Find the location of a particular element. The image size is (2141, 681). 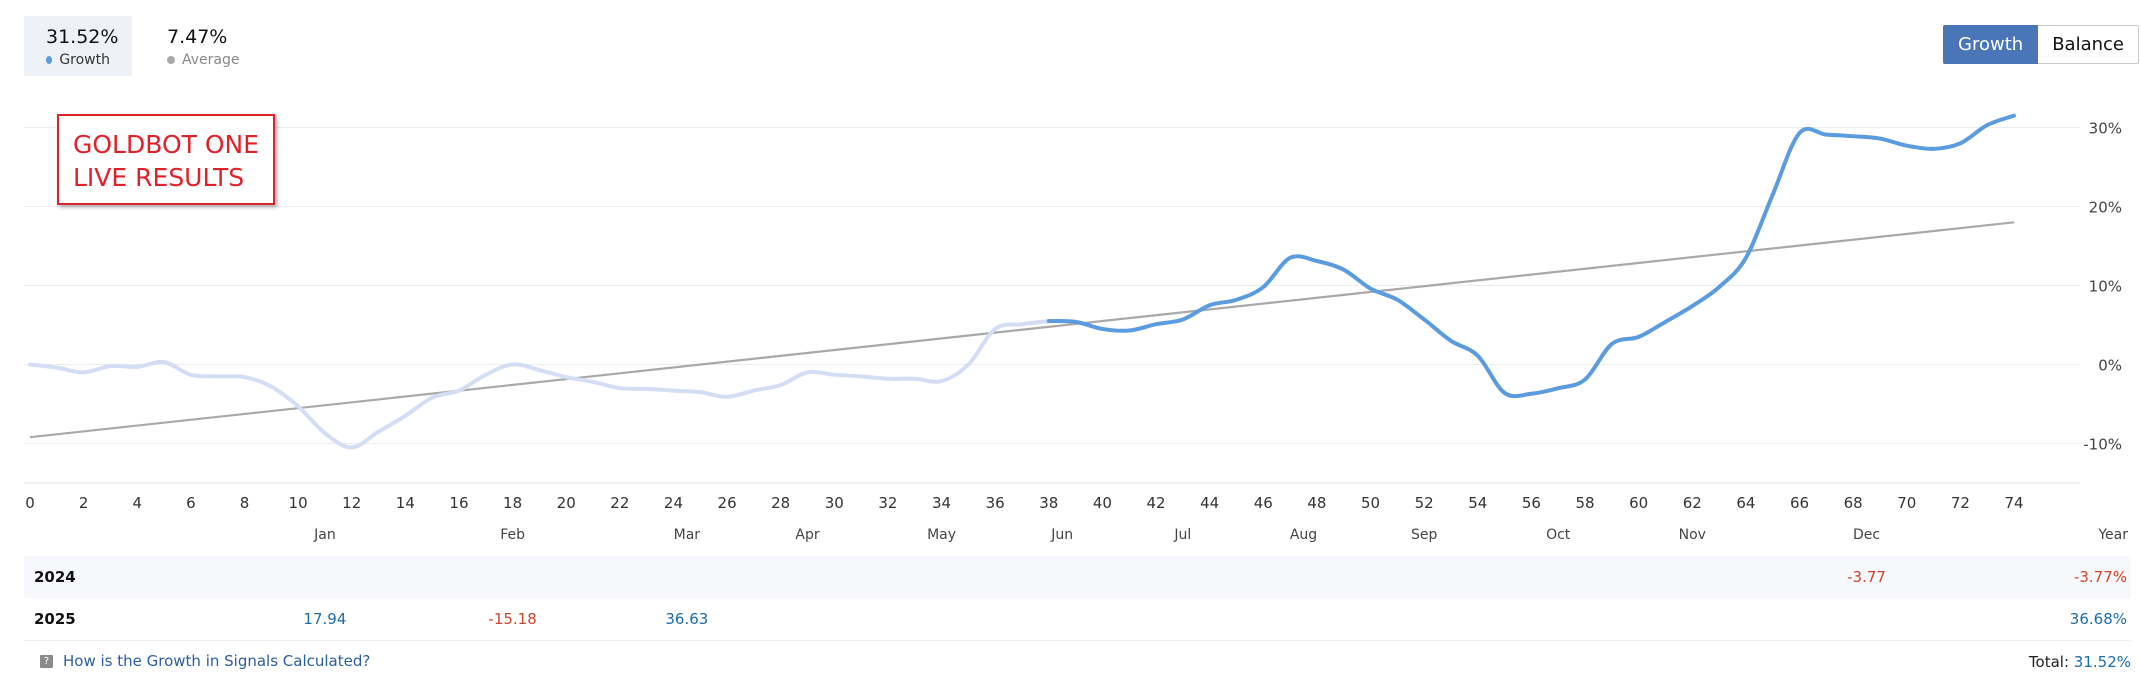

x-tick-label: 38 is located at coordinates (1048, 503).